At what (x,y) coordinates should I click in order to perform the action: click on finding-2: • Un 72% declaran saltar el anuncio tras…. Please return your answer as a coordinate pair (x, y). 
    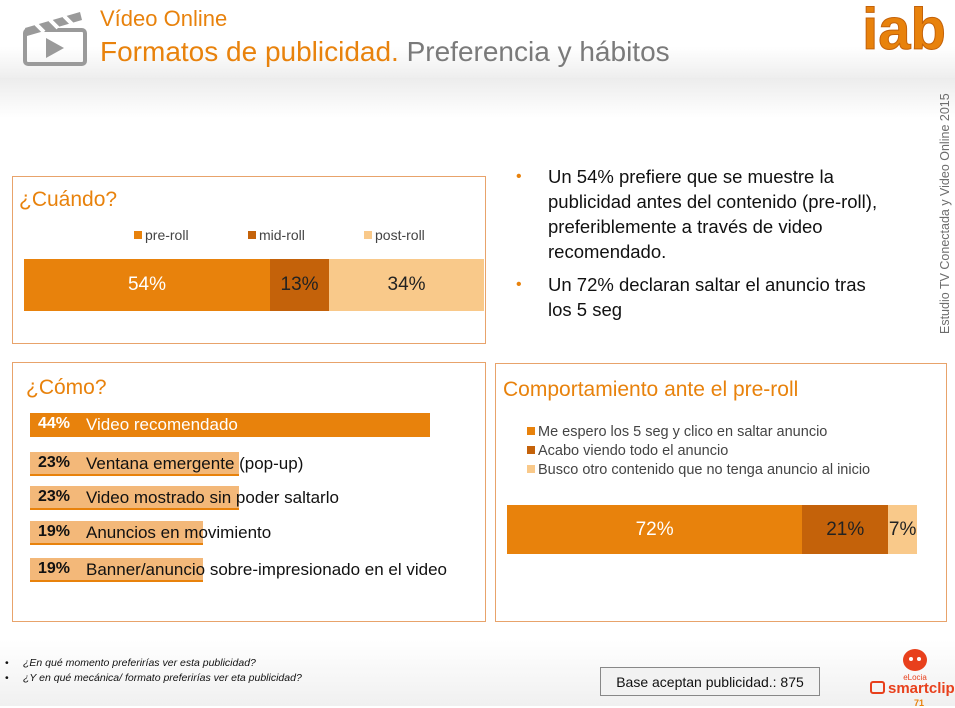
    Looking at the image, I should click on (691, 297).